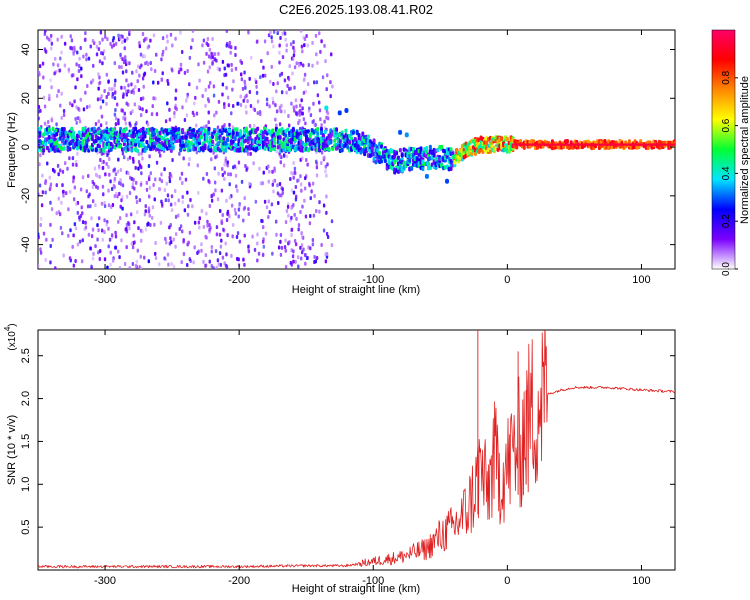 The height and width of the screenshot is (600, 750). Describe the element at coordinates (729, 173) in the screenshot. I see `colorbar-ticks: 0.0 0.2 0.4 0.6 0.8` at that location.